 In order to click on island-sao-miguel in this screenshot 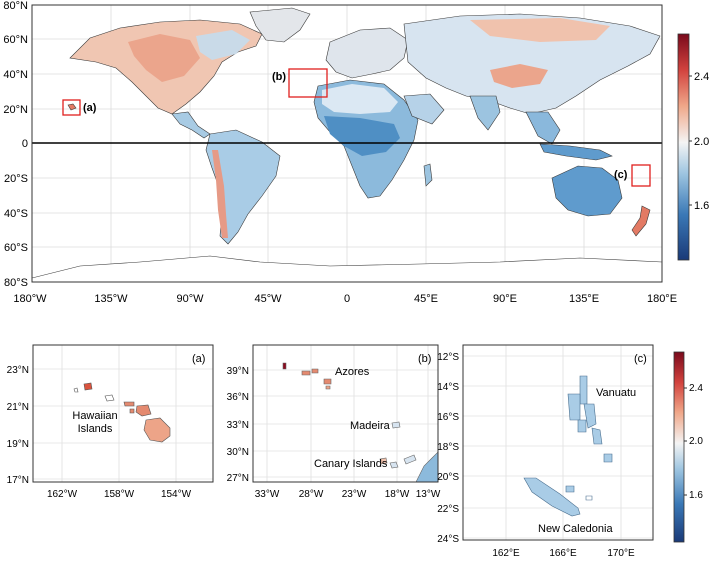, I will do `click(327, 381)`.